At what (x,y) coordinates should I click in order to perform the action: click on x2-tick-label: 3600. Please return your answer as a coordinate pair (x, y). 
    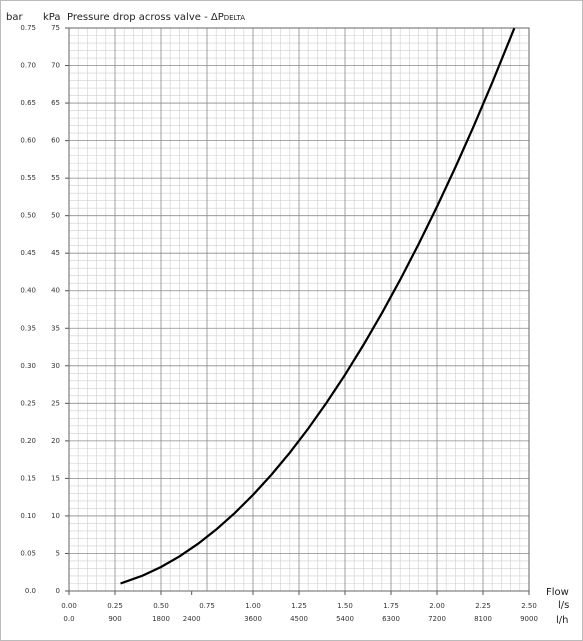
    Looking at the image, I should click on (253, 619).